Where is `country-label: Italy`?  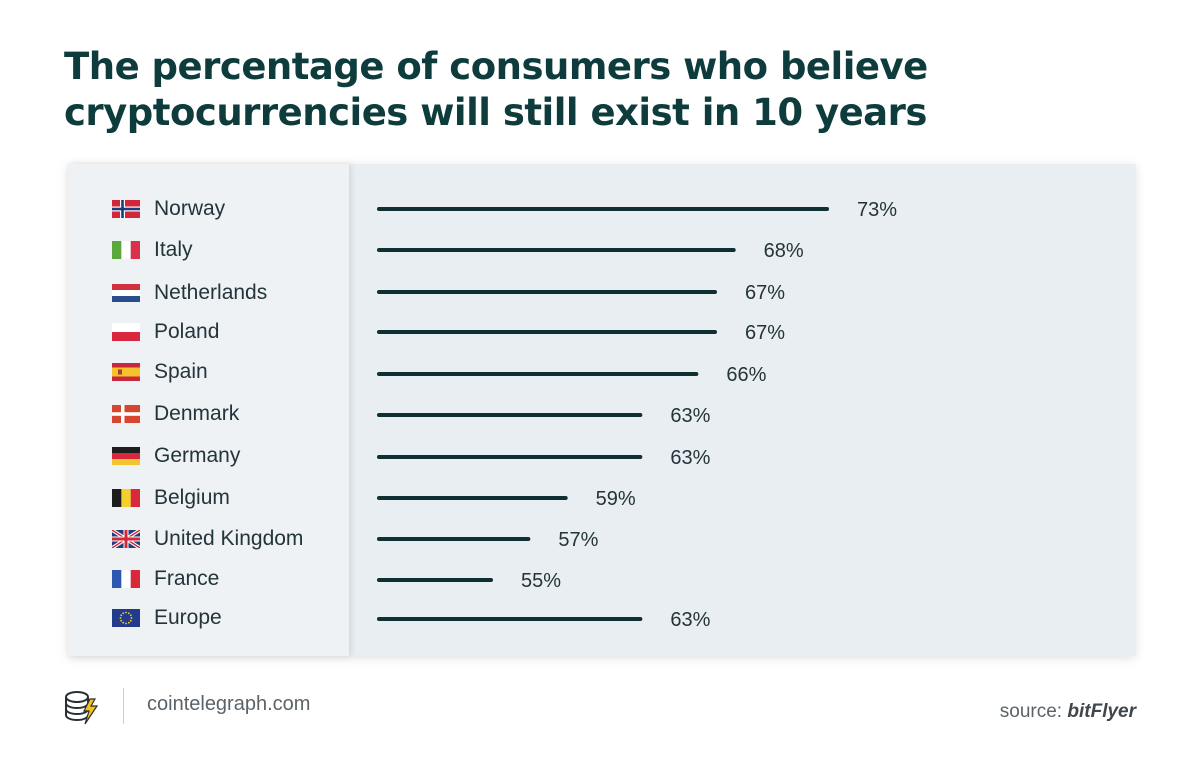
country-label: Italy is located at coordinates (173, 249).